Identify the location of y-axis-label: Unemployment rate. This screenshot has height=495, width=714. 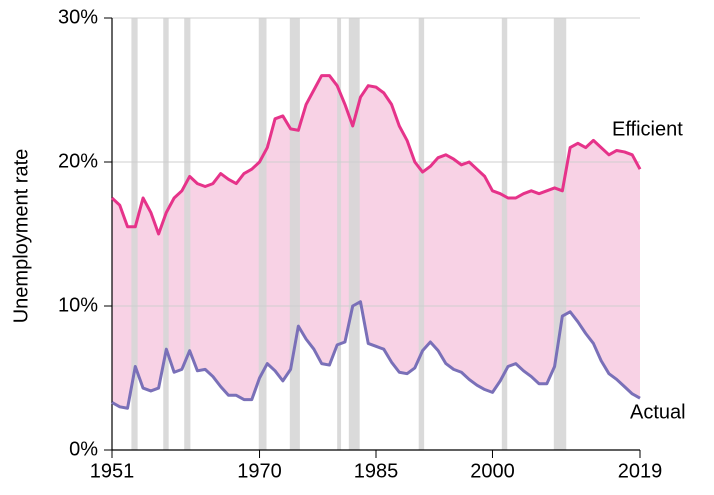
(21, 236).